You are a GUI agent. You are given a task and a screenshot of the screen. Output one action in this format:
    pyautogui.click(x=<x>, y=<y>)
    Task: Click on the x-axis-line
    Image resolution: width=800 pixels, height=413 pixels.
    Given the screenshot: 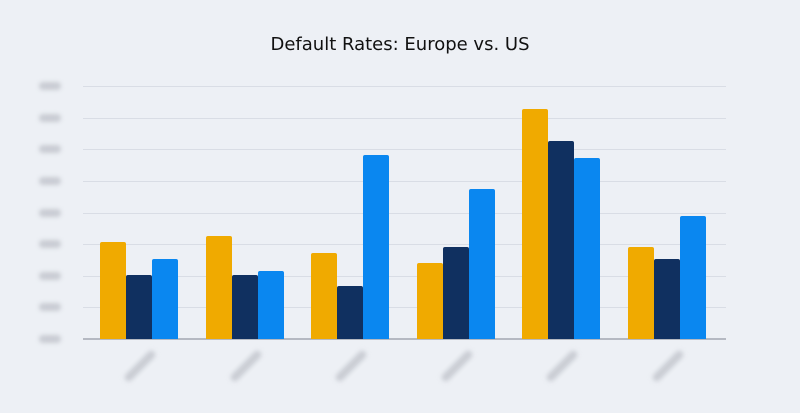 What is the action you would take?
    pyautogui.click(x=404, y=339)
    